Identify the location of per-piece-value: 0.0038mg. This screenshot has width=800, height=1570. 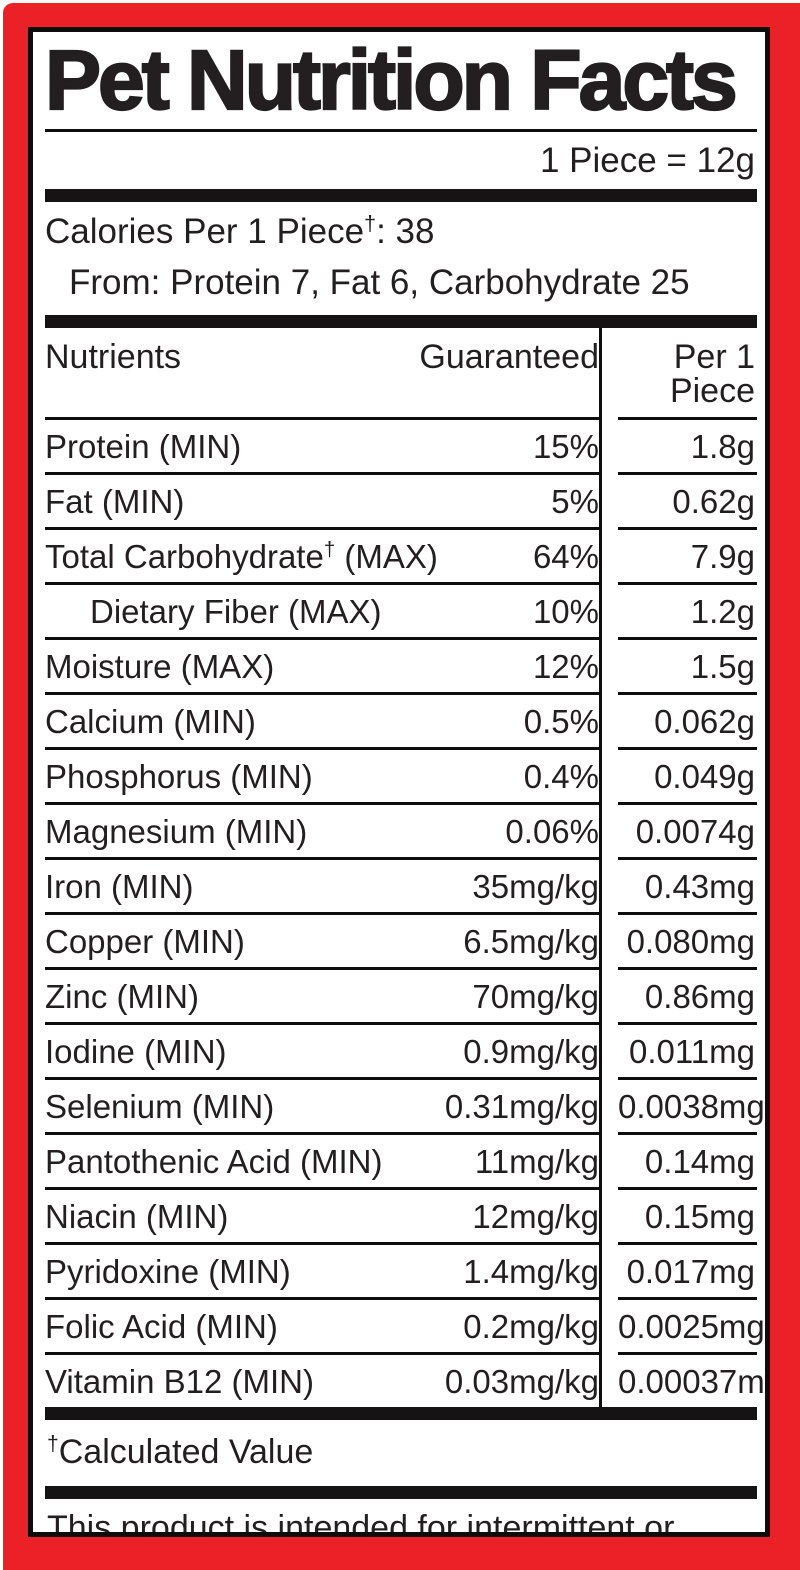
(691, 1107).